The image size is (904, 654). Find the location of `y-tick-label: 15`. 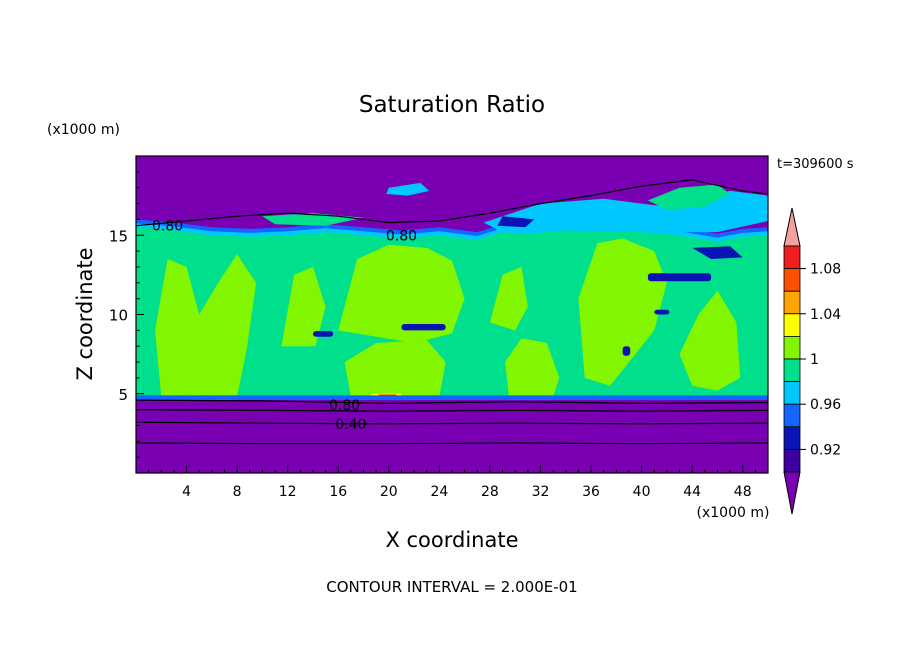

y-tick-label: 15 is located at coordinates (118, 236).